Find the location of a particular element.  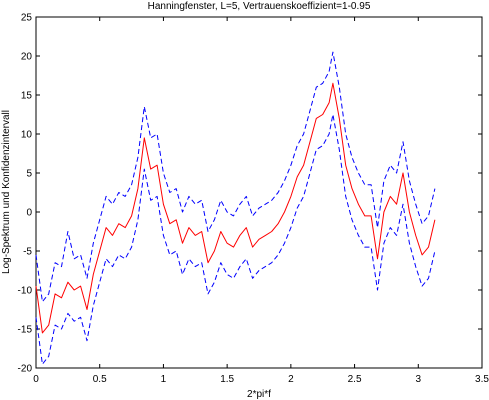

y-axis-label: Log-Spektrum und Konfidenzintervall is located at coordinates (6, 192).